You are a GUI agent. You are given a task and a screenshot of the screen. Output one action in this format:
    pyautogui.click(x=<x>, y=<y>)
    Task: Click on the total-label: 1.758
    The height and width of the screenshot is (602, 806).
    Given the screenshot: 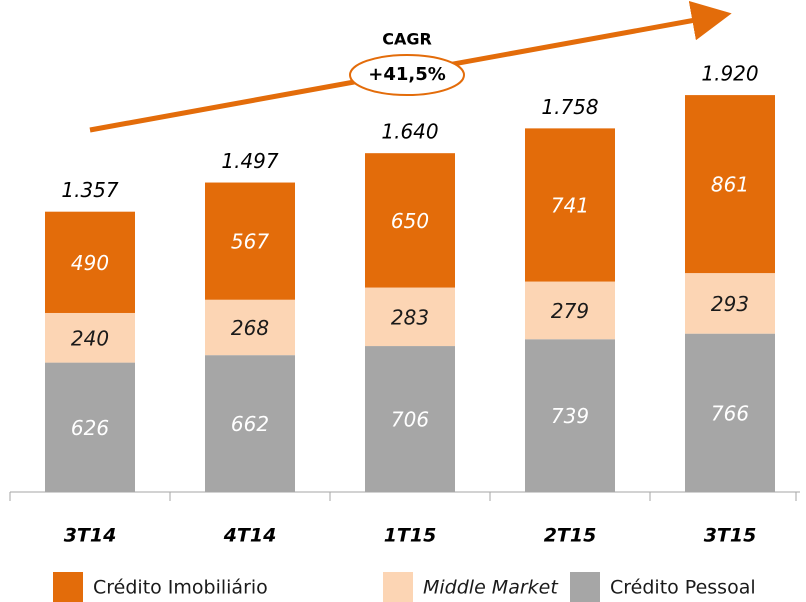 What is the action you would take?
    pyautogui.click(x=569, y=107)
    